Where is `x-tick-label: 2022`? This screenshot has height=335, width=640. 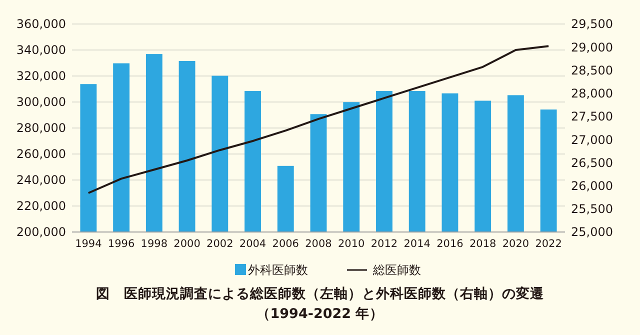 x-tick-label: 2022 is located at coordinates (548, 244).